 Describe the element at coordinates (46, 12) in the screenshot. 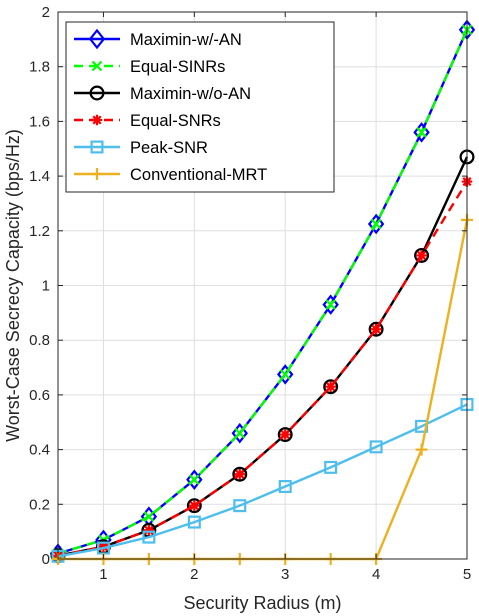

I see `y-tick-label: 2` at that location.